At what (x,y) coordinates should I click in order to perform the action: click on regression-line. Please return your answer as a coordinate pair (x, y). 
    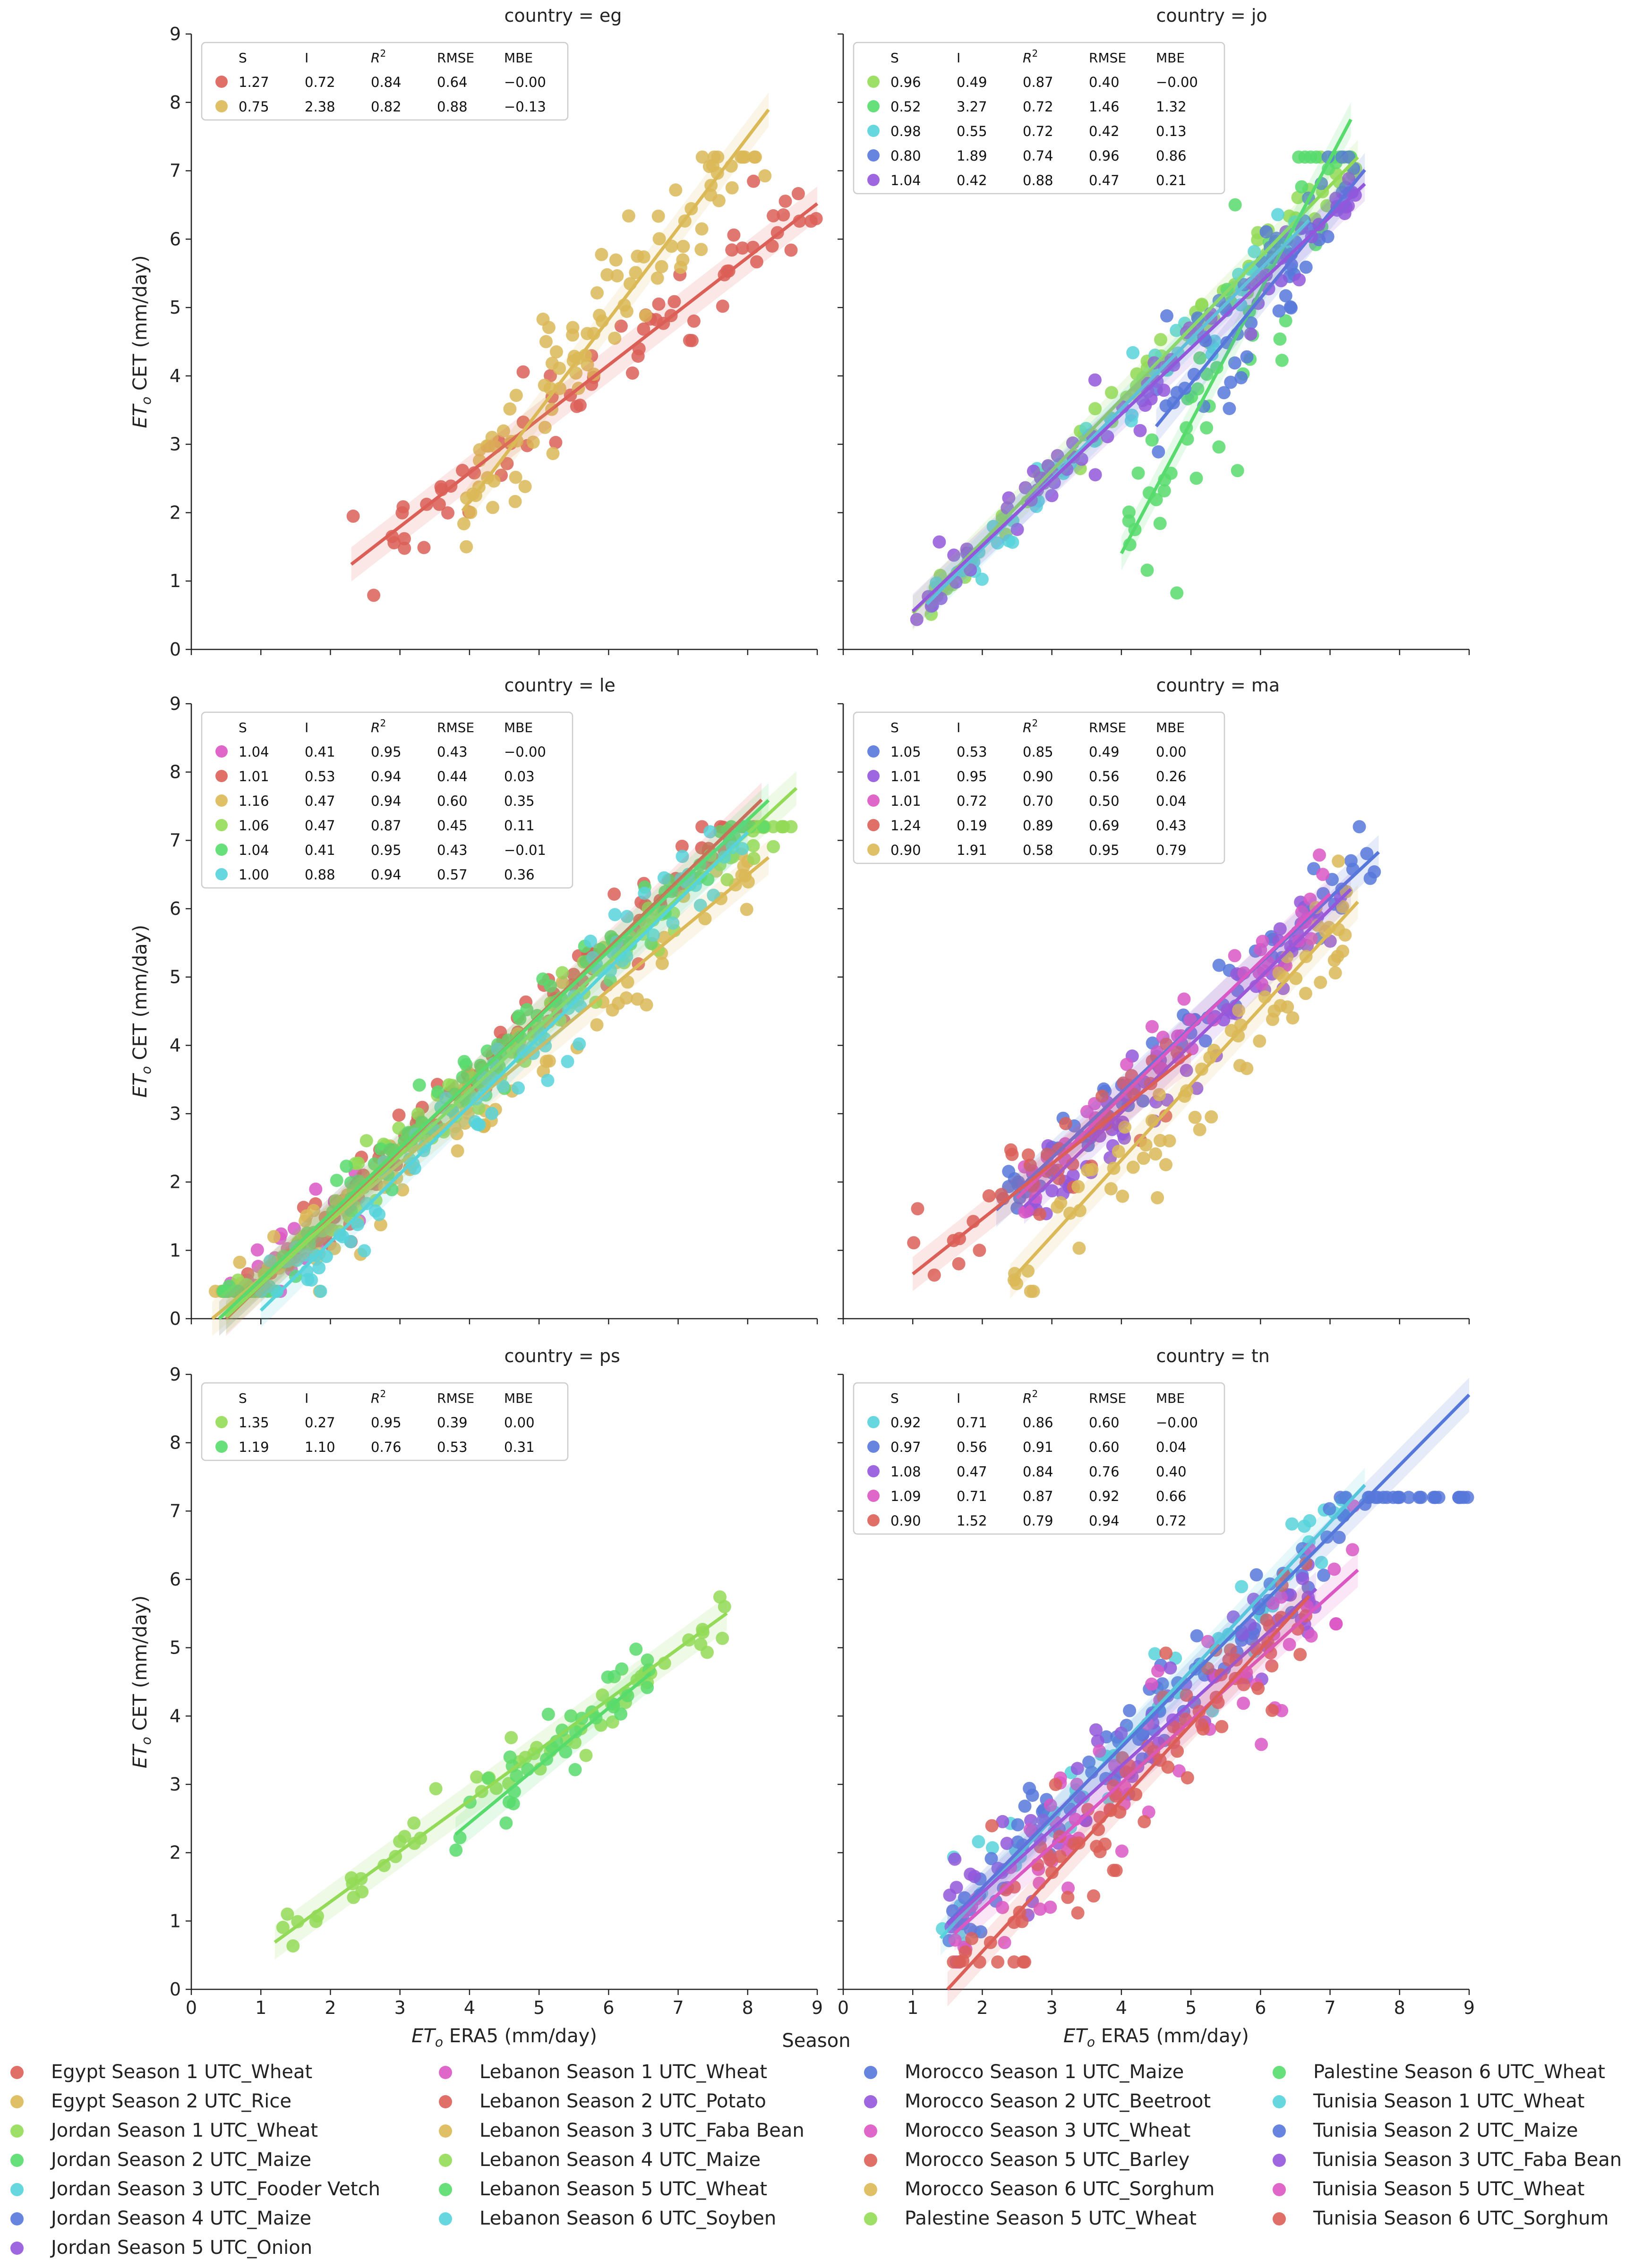
    Looking at the image, I should click on (1187, 1048).